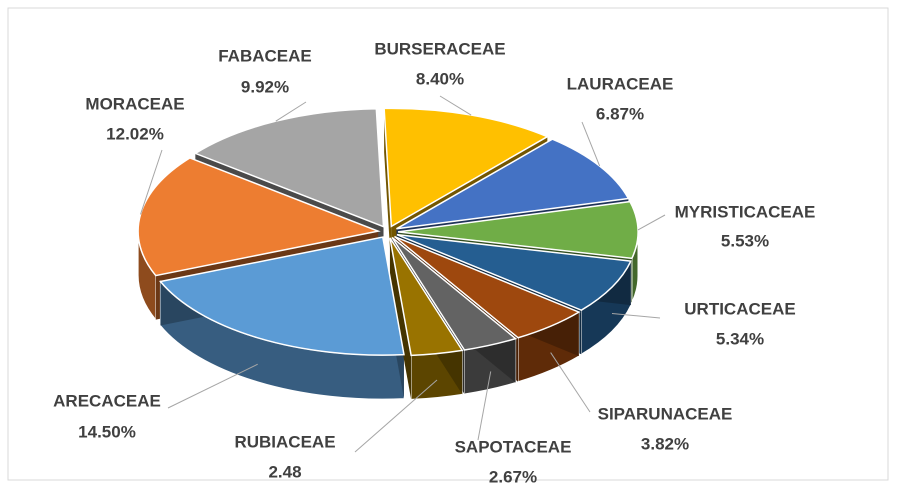 This screenshot has height=493, width=897. What do you see at coordinates (620, 113) in the screenshot?
I see `value-label: 6.87%` at bounding box center [620, 113].